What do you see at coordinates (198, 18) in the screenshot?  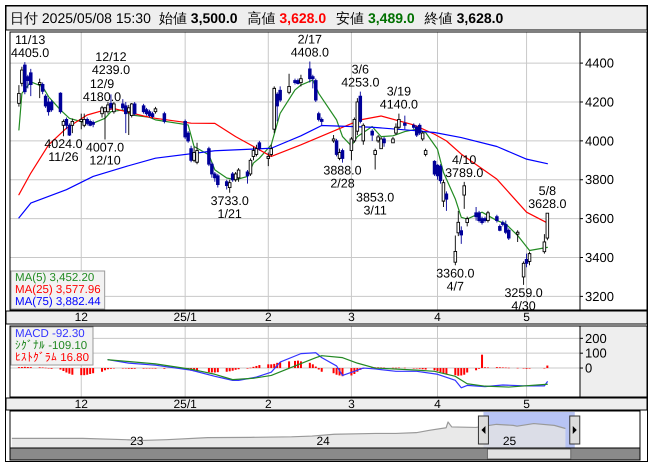 I see `text: 始値 3,500.0` at bounding box center [198, 18].